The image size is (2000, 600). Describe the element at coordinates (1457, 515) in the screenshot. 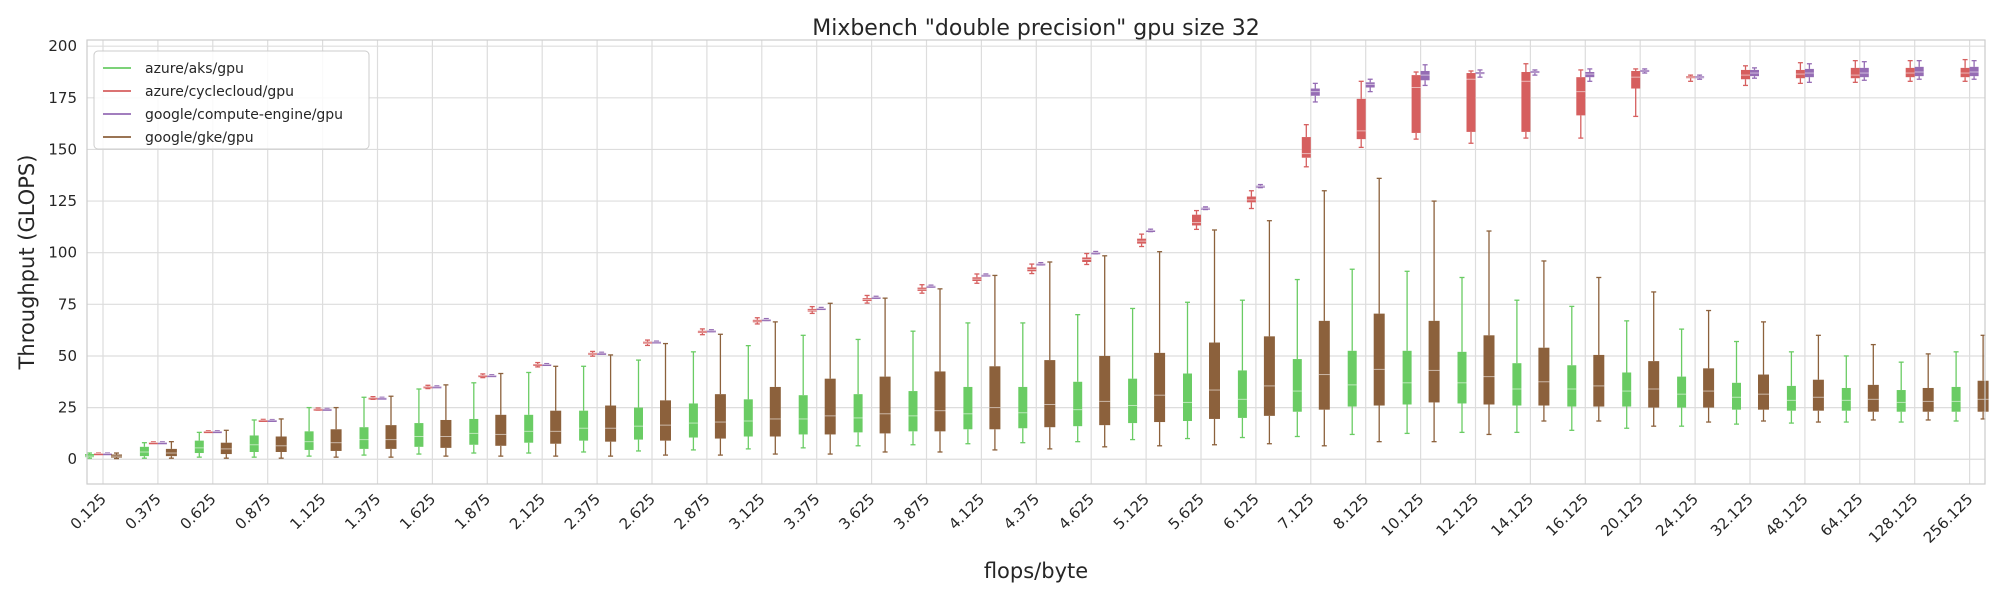

I see `x-tick-label: 12.125` at that location.